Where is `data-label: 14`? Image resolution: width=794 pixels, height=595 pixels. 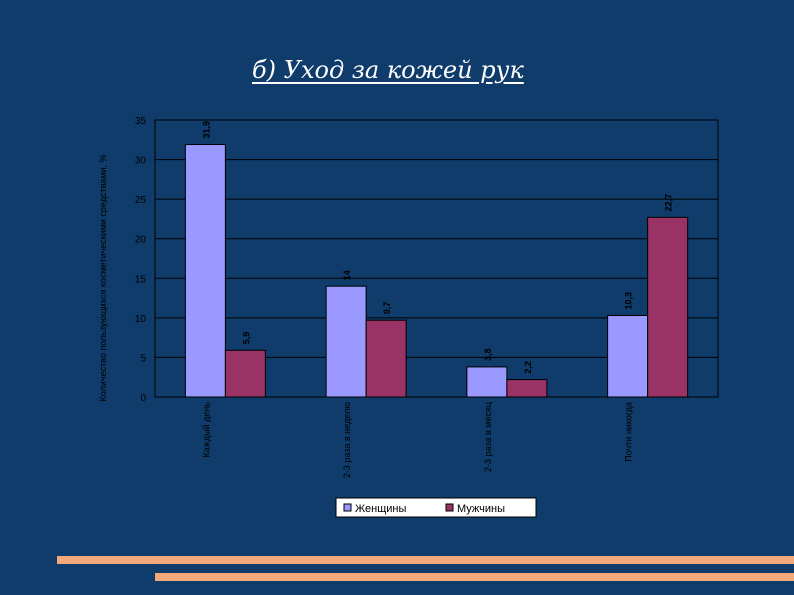 data-label: 14 is located at coordinates (347, 275).